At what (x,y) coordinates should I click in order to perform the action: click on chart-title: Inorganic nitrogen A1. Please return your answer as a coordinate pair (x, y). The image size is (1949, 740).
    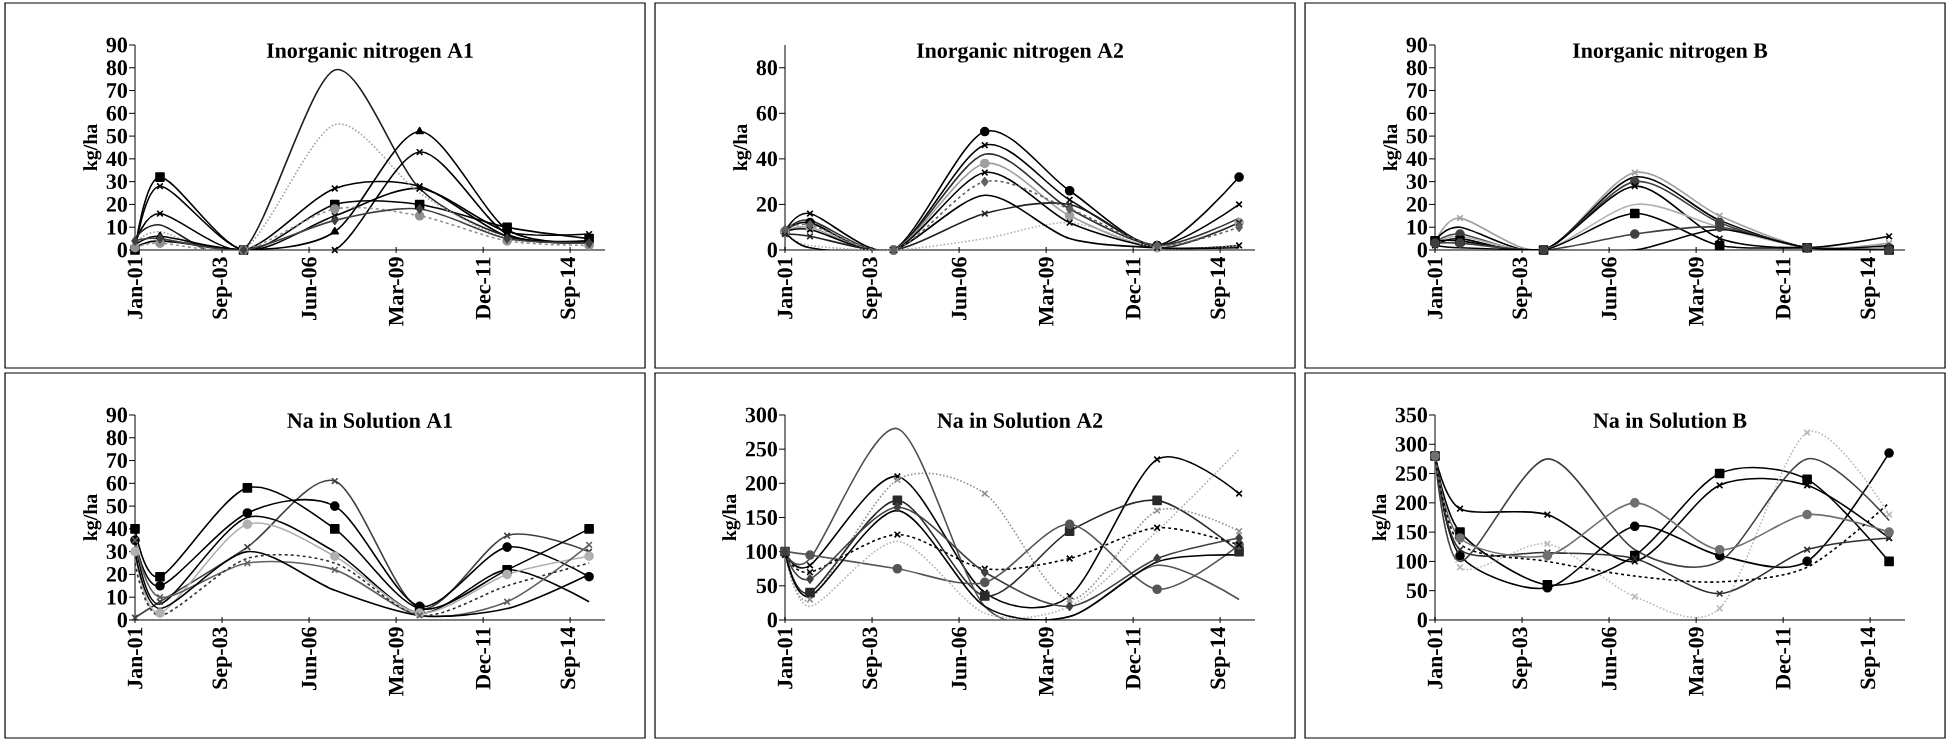
    Looking at the image, I should click on (369, 52).